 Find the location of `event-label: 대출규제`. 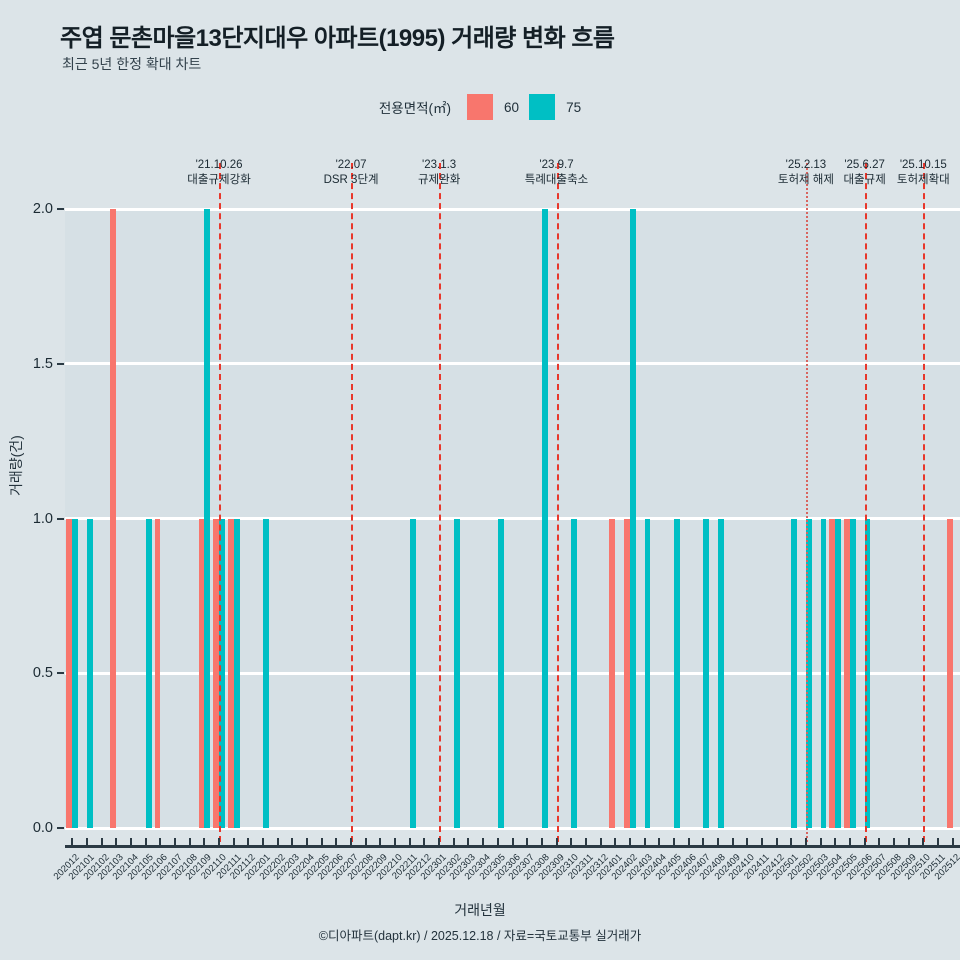

event-label: 대출규제 is located at coordinates (864, 180).